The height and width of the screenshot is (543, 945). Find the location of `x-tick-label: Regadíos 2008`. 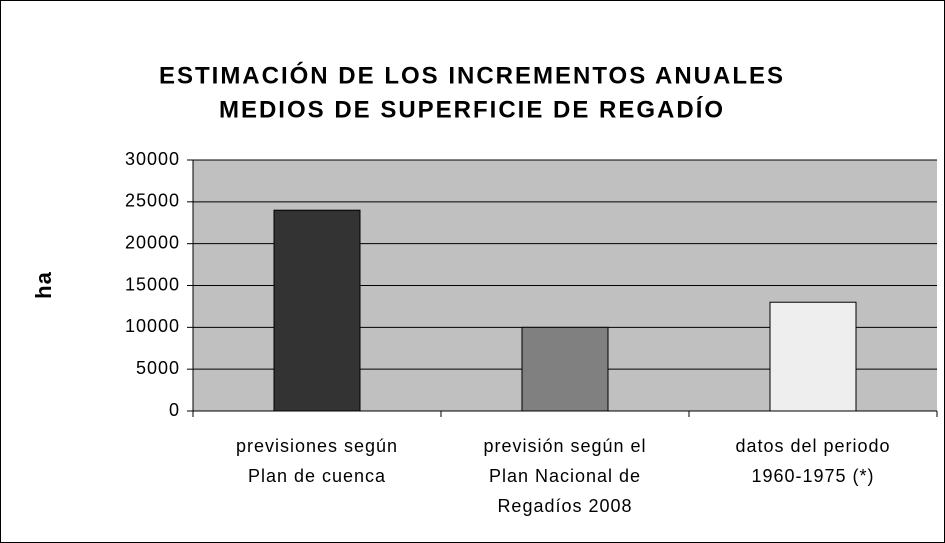

x-tick-label: Regadíos 2008 is located at coordinates (564, 506).